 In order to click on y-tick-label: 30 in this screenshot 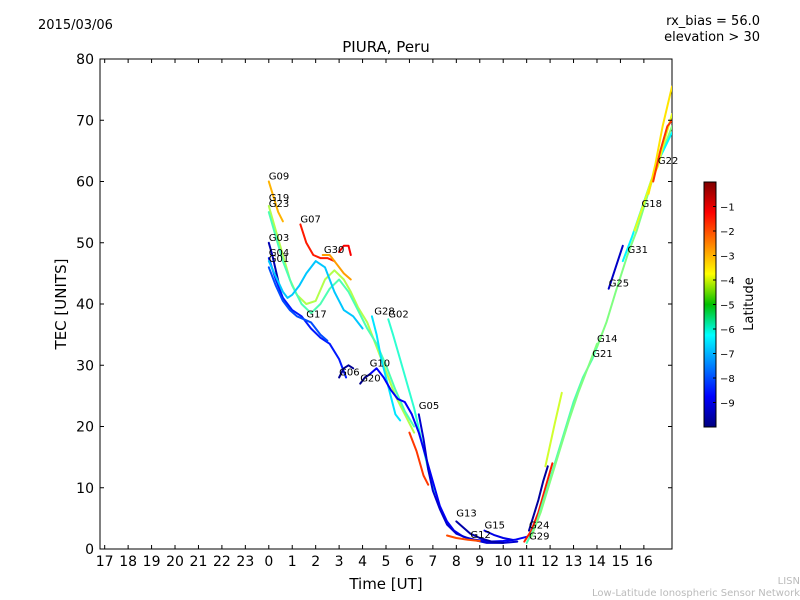, I will do `click(85, 366)`.